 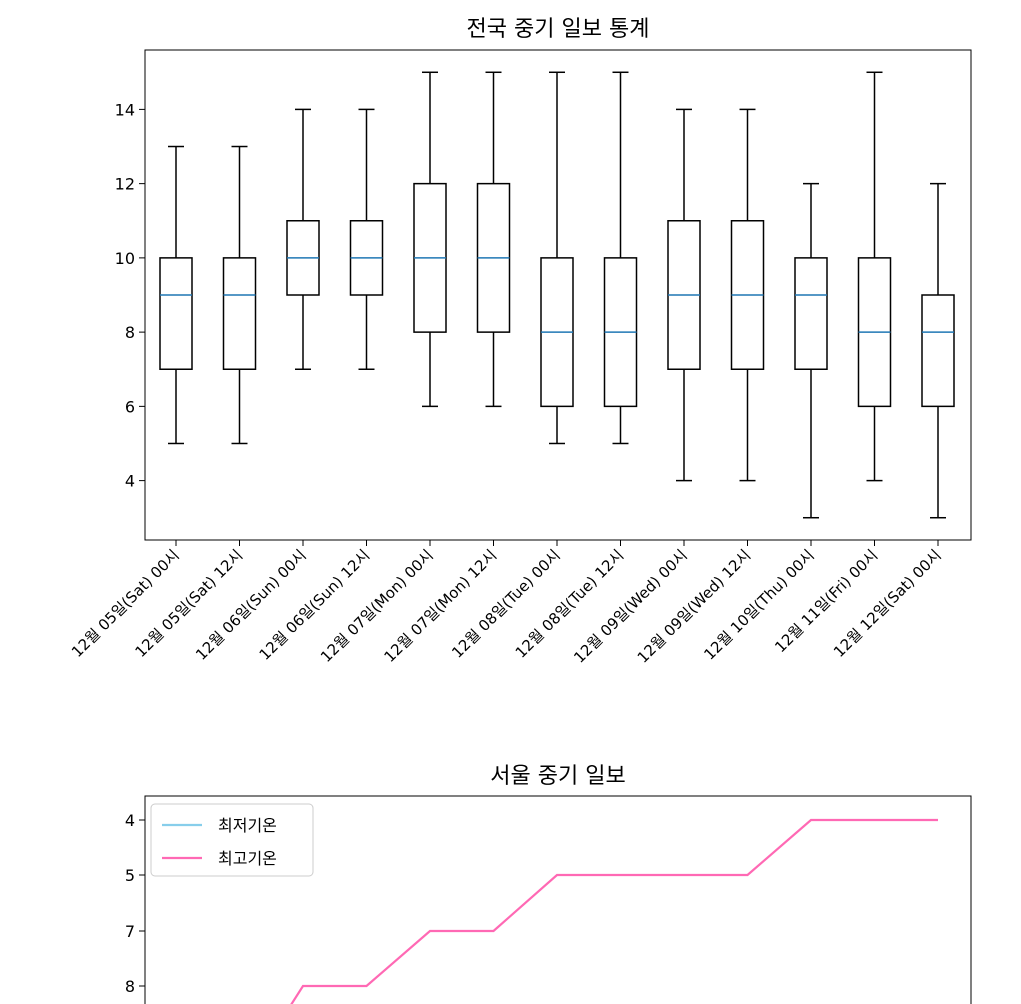 I want to click on y-axis-ticks: 4 6 8 10 12 14, so click(x=130, y=295).